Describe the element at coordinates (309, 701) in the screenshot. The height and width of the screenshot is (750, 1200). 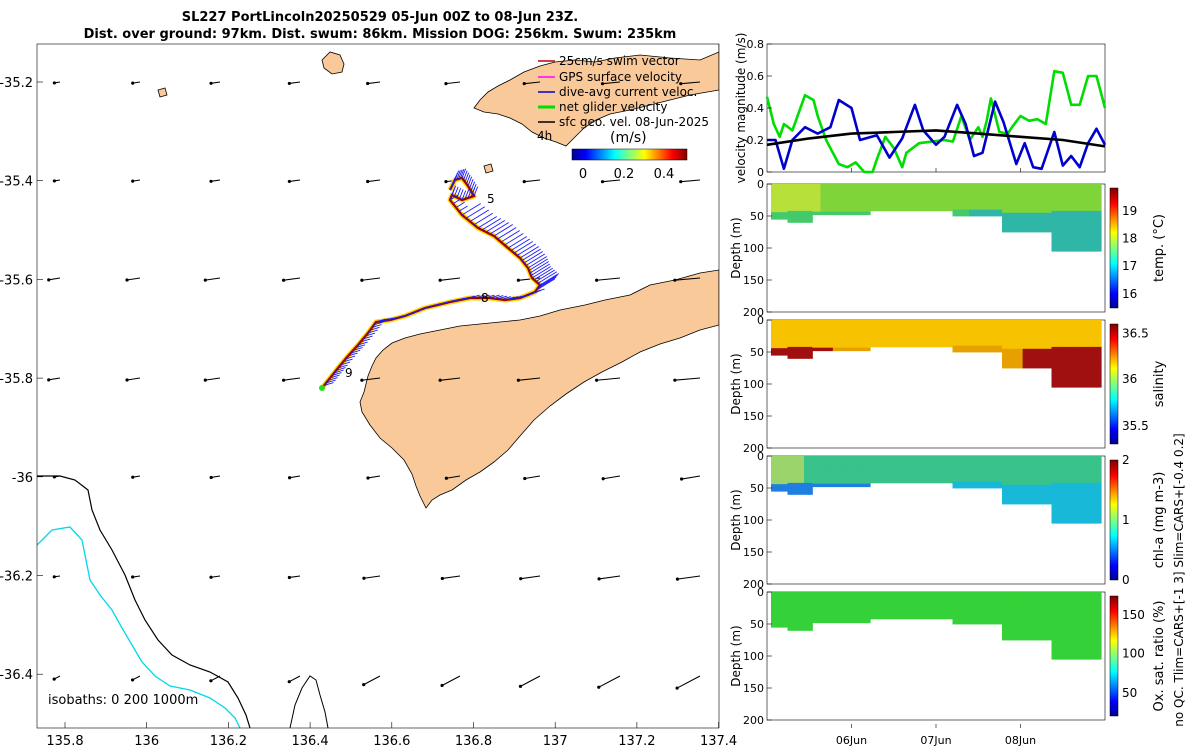
I see `isobath-0m-coast` at that location.